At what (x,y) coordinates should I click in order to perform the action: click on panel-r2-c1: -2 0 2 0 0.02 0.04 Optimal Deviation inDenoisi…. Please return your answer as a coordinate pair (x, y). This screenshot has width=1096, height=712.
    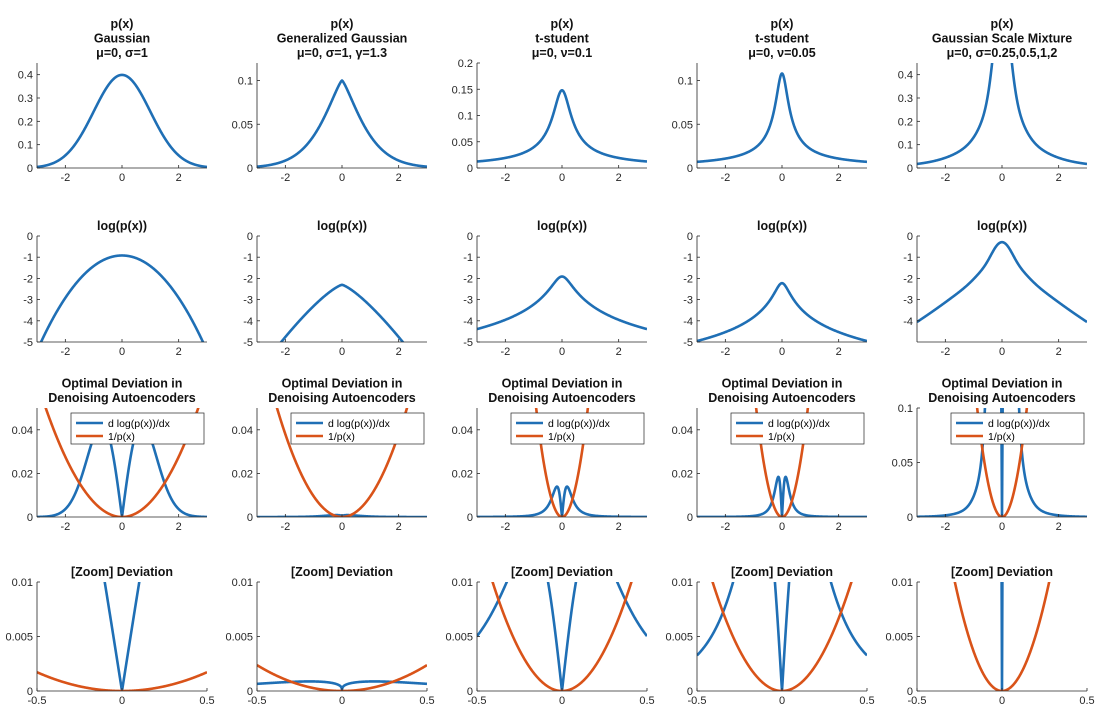
    Looking at the image, I should click on (329, 455).